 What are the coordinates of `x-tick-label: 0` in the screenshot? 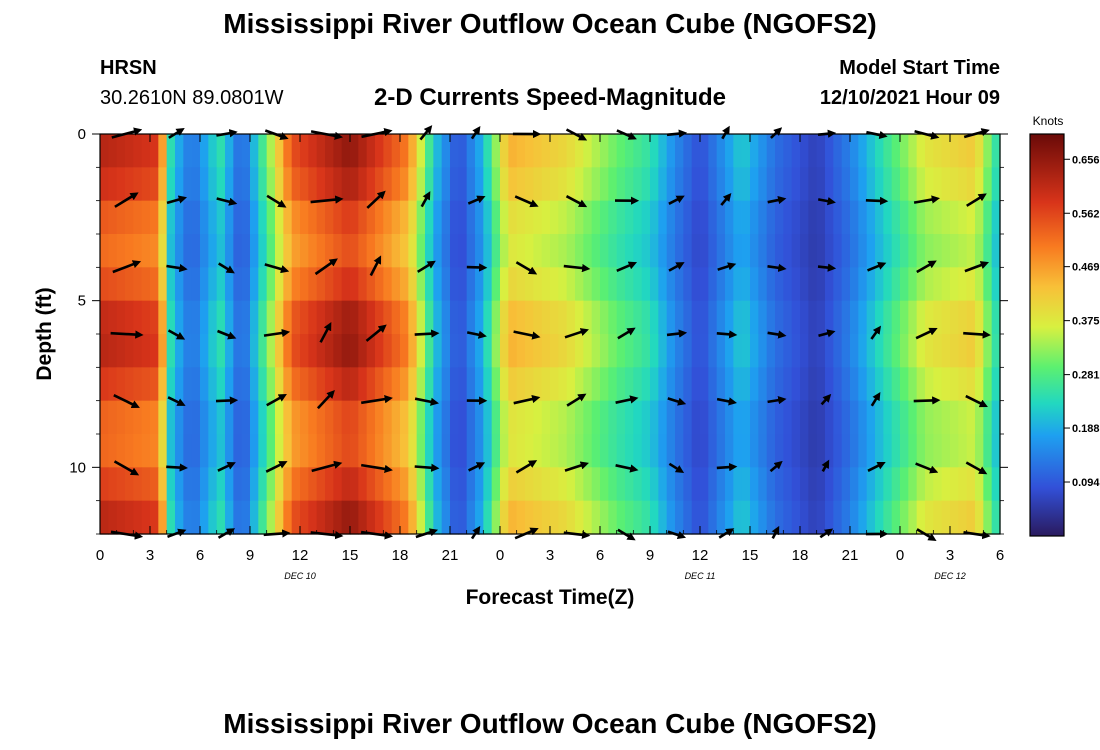 It's located at (500, 555).